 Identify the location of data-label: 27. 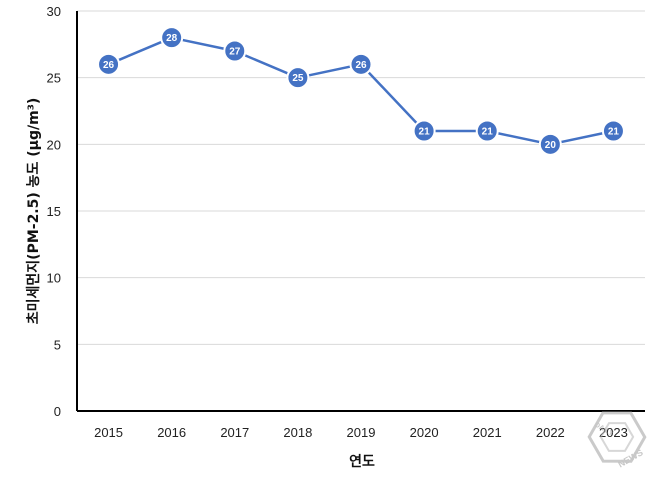
(235, 52).